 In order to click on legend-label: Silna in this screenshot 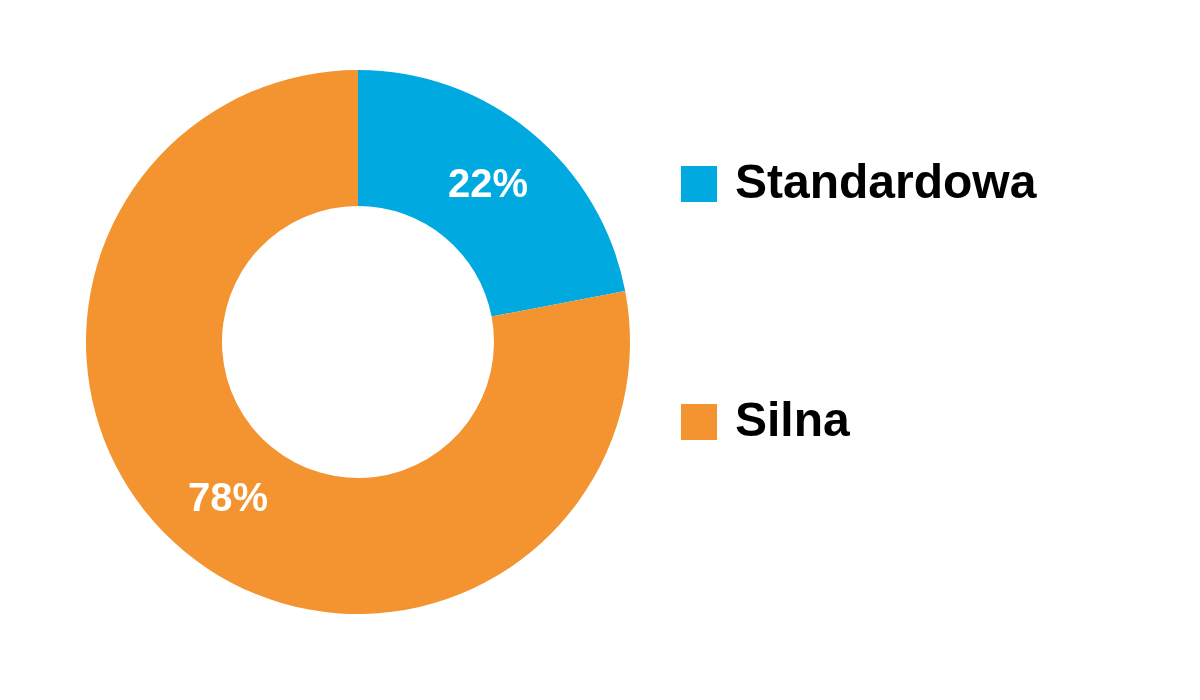, I will do `click(793, 419)`.